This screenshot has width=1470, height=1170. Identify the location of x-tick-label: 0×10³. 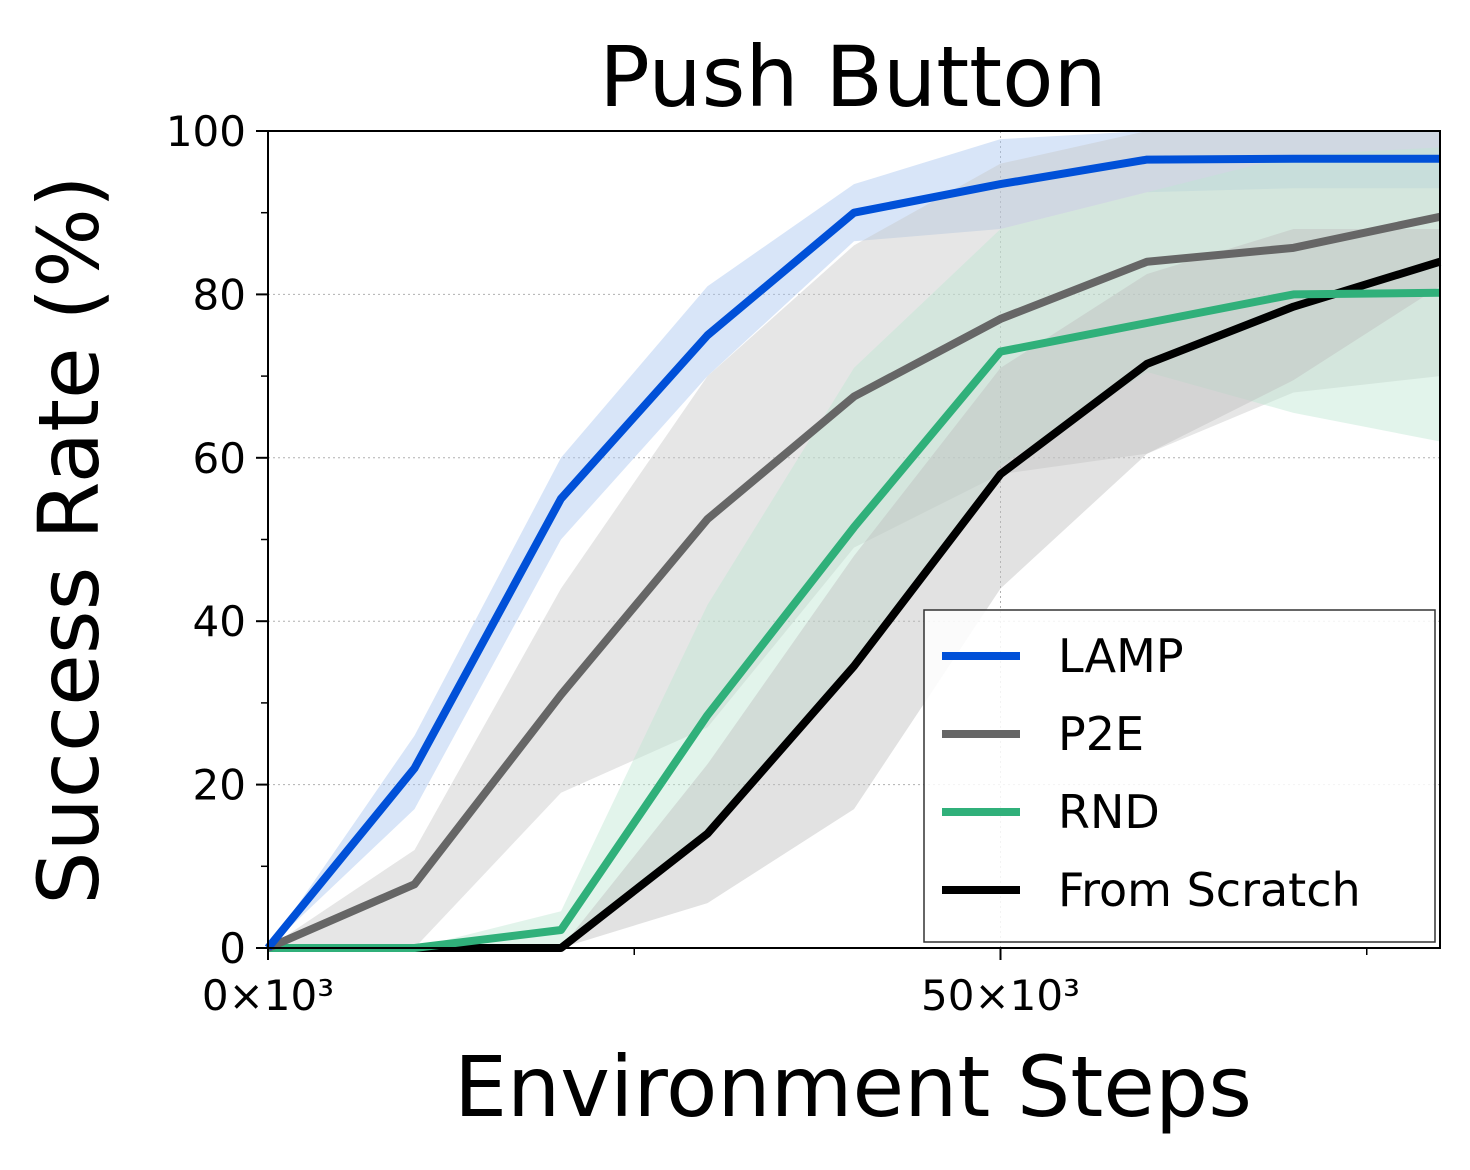
(268, 995).